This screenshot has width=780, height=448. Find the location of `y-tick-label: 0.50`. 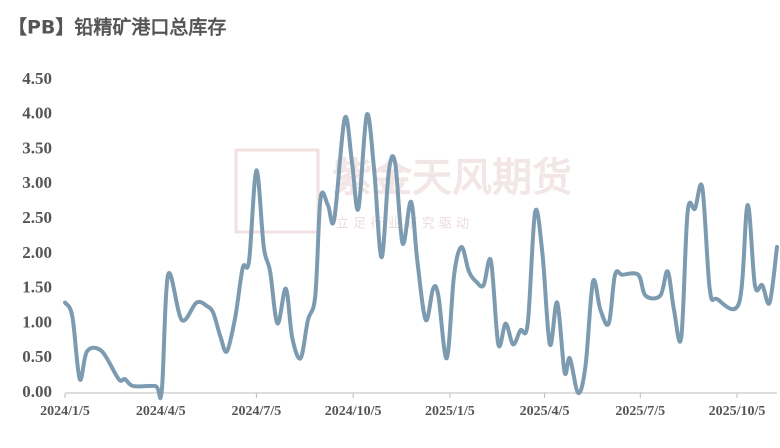

y-tick-label: 0.50 is located at coordinates (37, 356).